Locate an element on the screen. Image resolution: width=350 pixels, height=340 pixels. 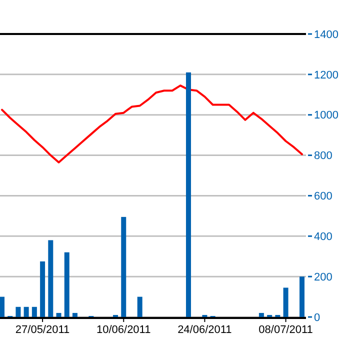
y-tick-label: 200 is located at coordinates (323, 277).